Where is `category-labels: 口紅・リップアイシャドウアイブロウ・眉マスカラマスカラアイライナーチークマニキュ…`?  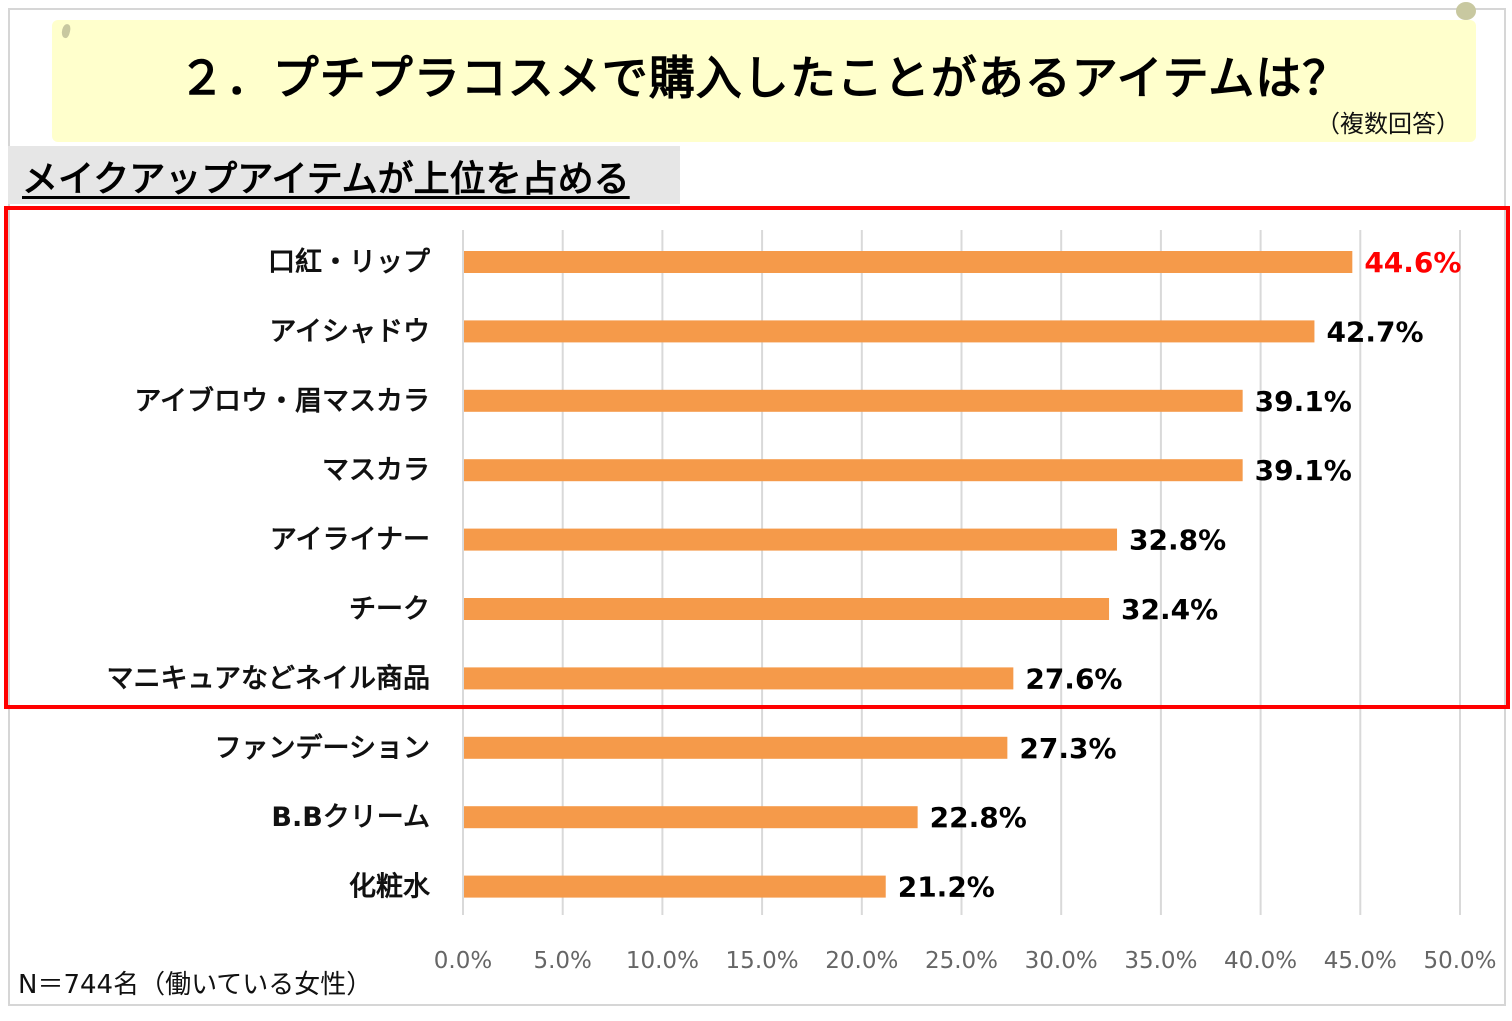
category-labels: 口紅・リップアイシャドウアイブロウ・眉マスカラマスカラアイライナーチークマニキュ… is located at coordinates (269, 575).